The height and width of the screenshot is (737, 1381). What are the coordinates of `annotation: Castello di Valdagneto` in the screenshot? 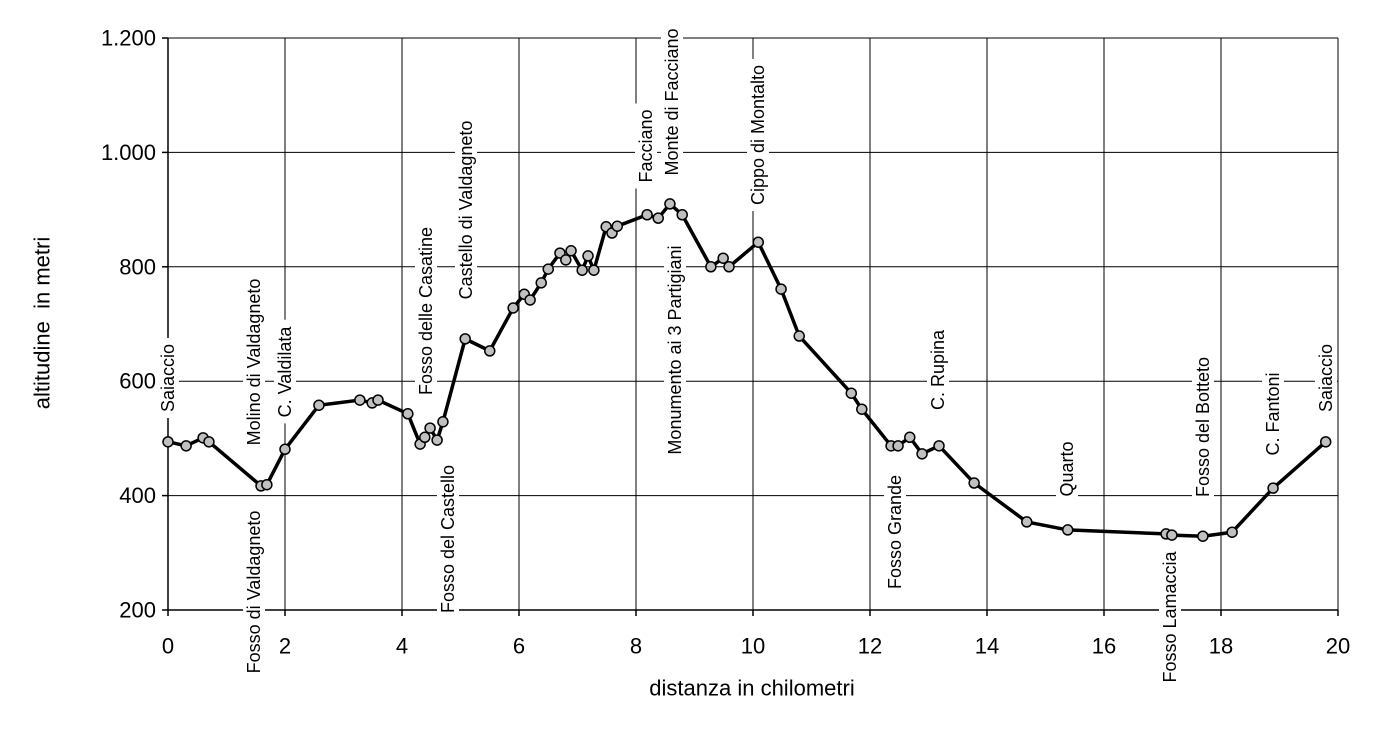 It's located at (466, 210).